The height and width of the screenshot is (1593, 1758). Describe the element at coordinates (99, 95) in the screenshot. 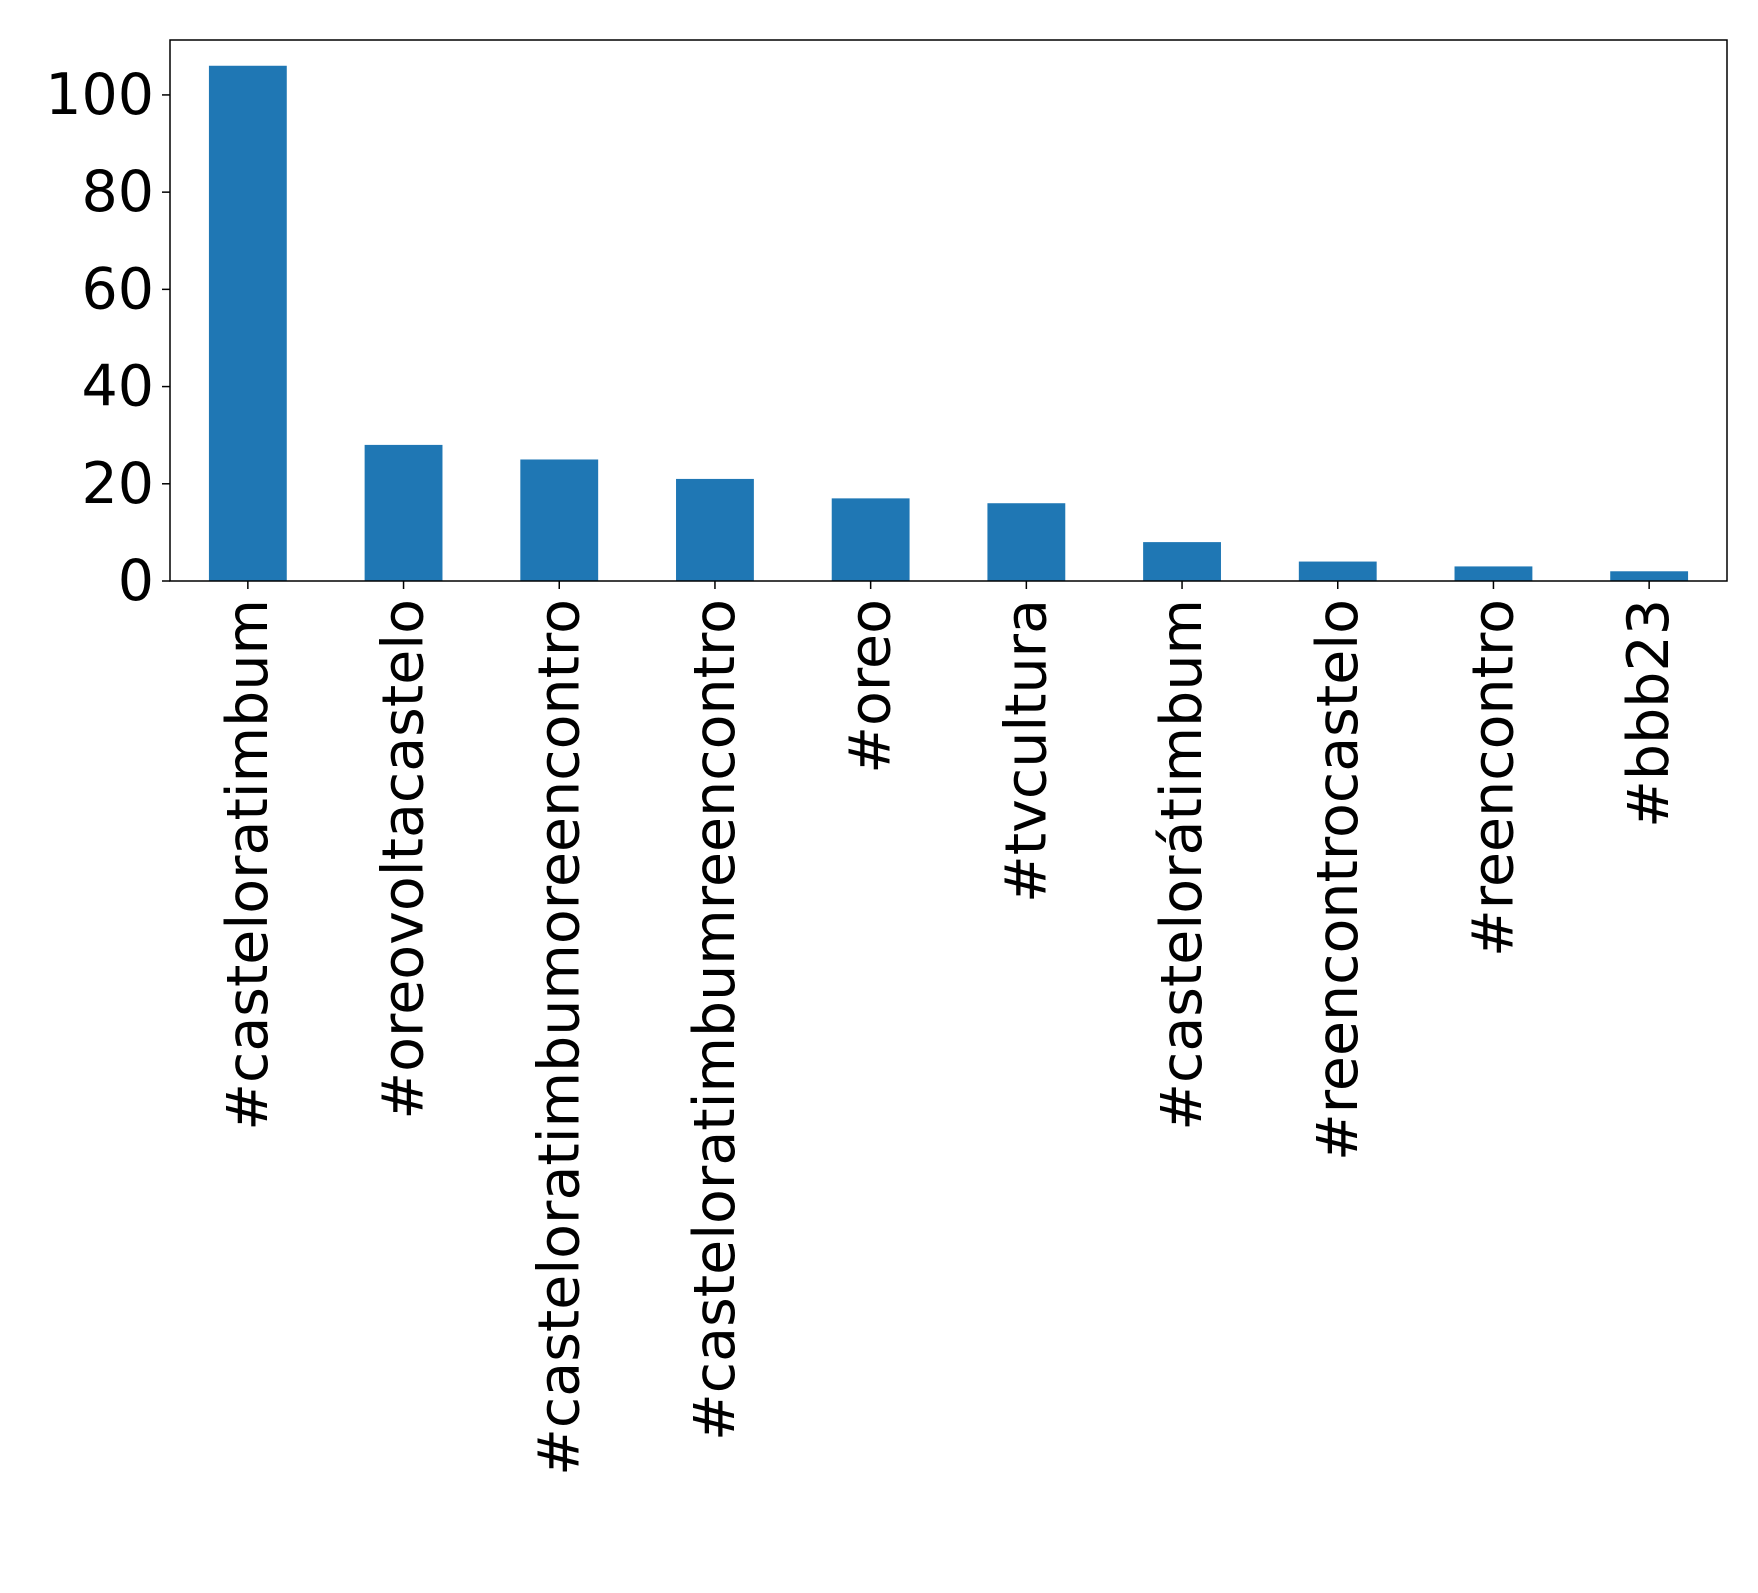

I see `y-tick-label: 100` at that location.